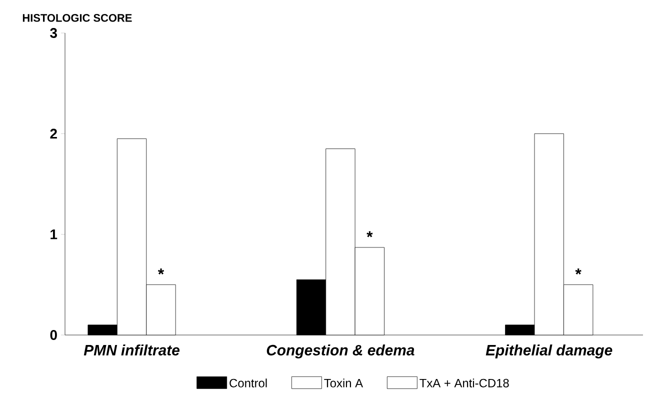 The width and height of the screenshot is (645, 416). Describe the element at coordinates (344, 383) in the screenshot. I see `legend-label: Toxin A` at that location.